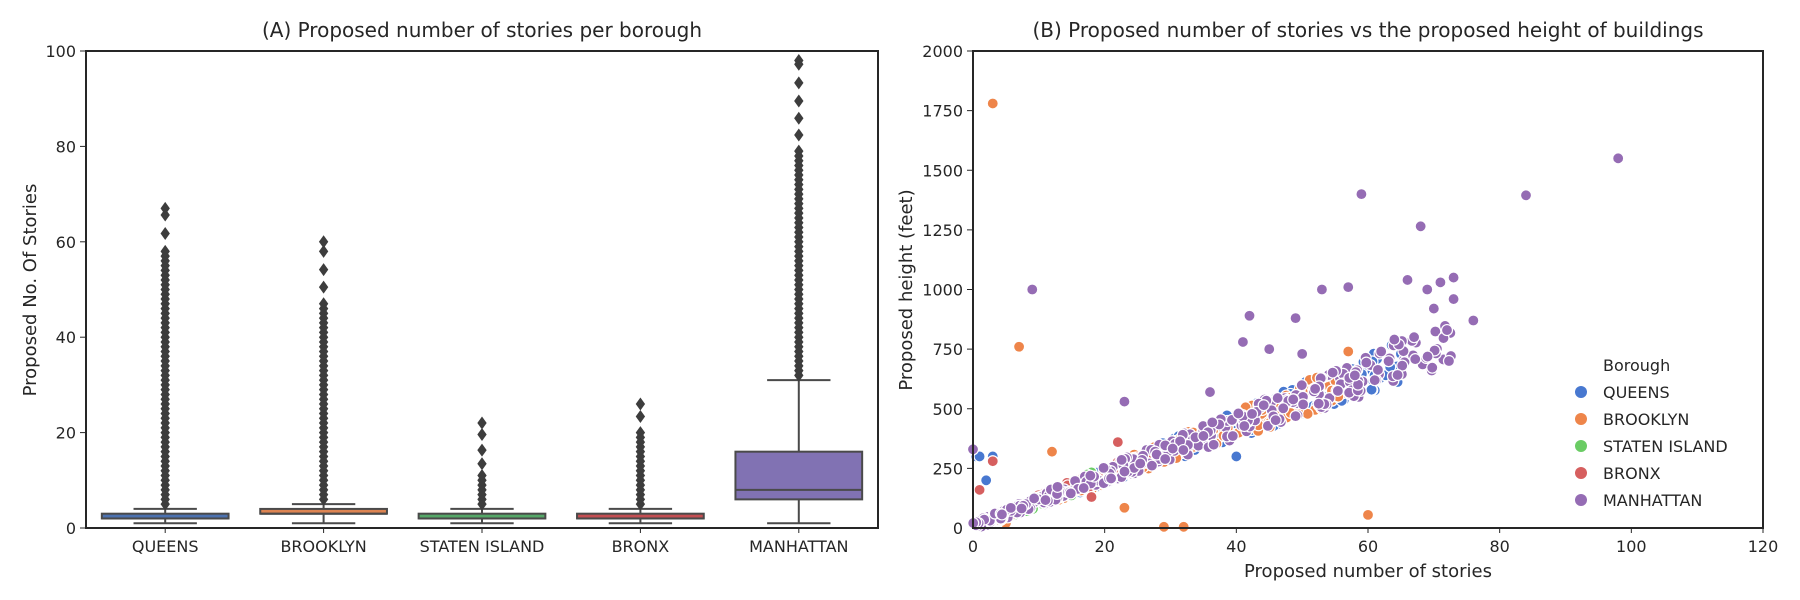  Describe the element at coordinates (942, 290) in the screenshot. I see `y-tick-label: 1000` at that location.